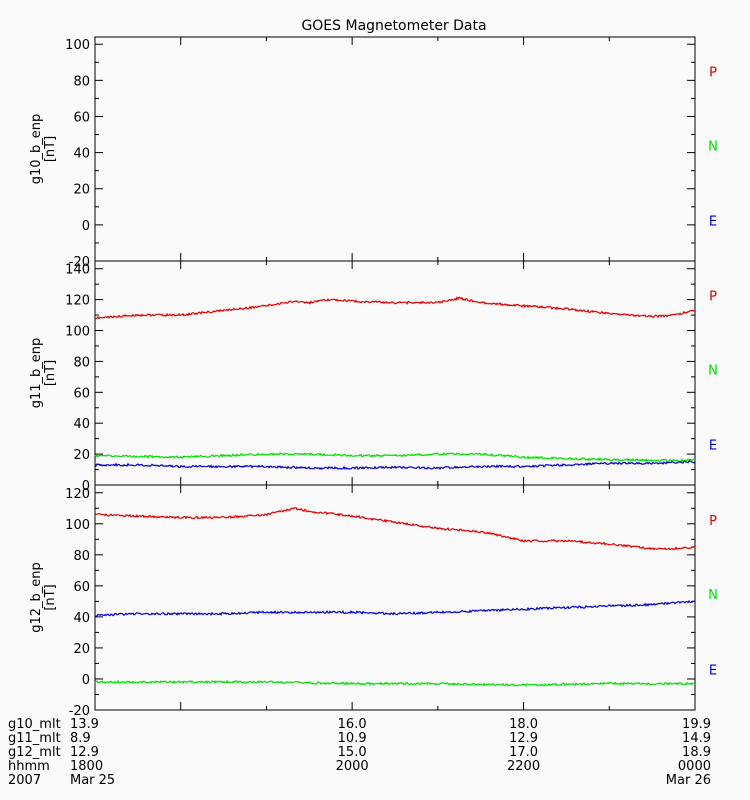 The width and height of the screenshot is (750, 800). What do you see at coordinates (34, 738) in the screenshot?
I see `axis-row-label: g11_mlt` at bounding box center [34, 738].